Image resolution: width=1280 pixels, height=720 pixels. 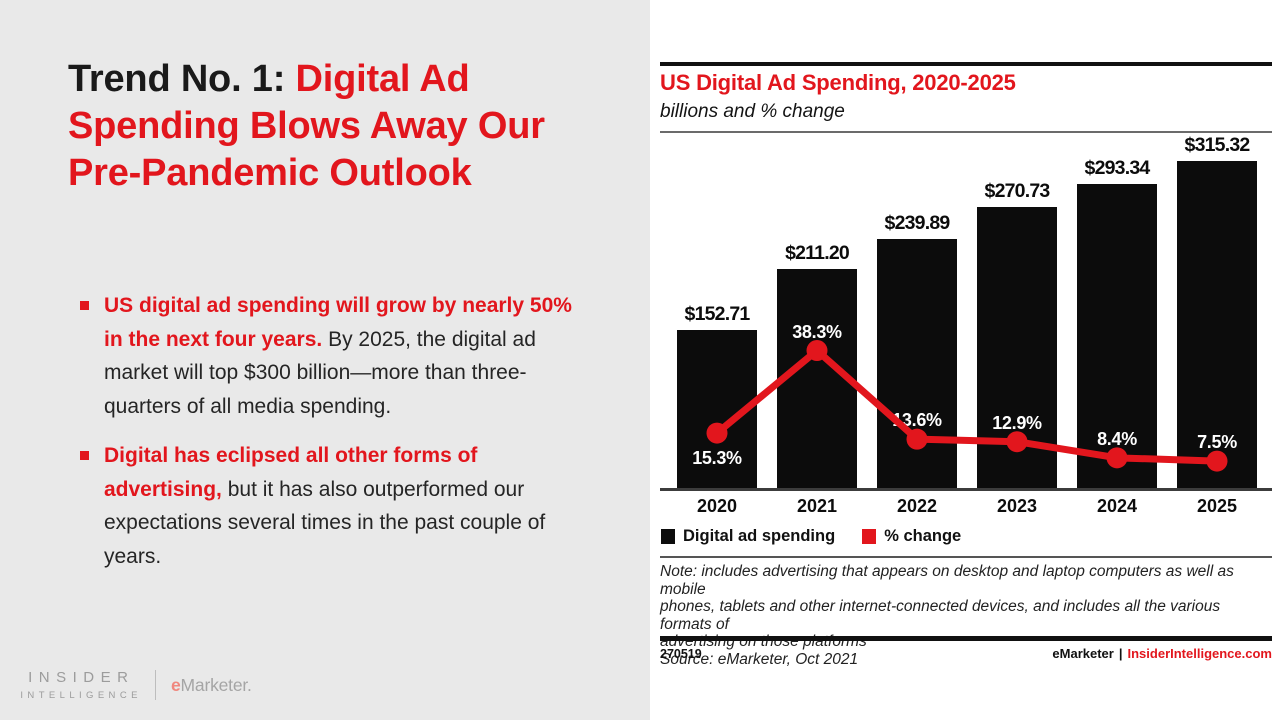 I want to click on chart-header-rule, so click(x=966, y=132).